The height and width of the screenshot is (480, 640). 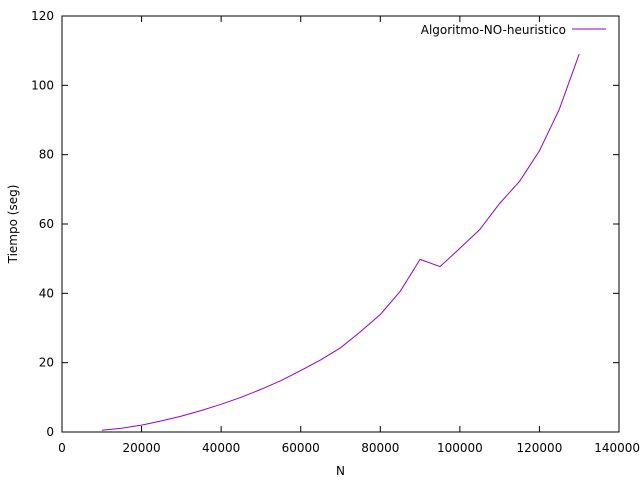 What do you see at coordinates (46, 363) in the screenshot?
I see `y-tick-label: 20` at bounding box center [46, 363].